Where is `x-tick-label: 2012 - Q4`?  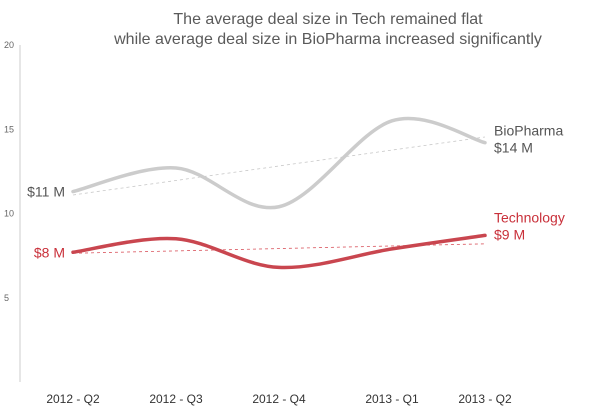
x-tick-label: 2012 - Q4 is located at coordinates (279, 399).